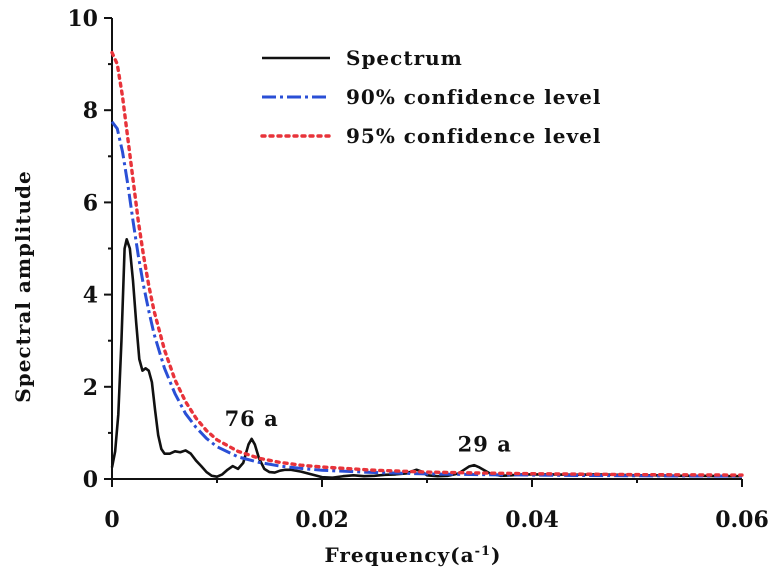  What do you see at coordinates (485, 443) in the screenshot?
I see `annotation-label: 29 a` at bounding box center [485, 443].